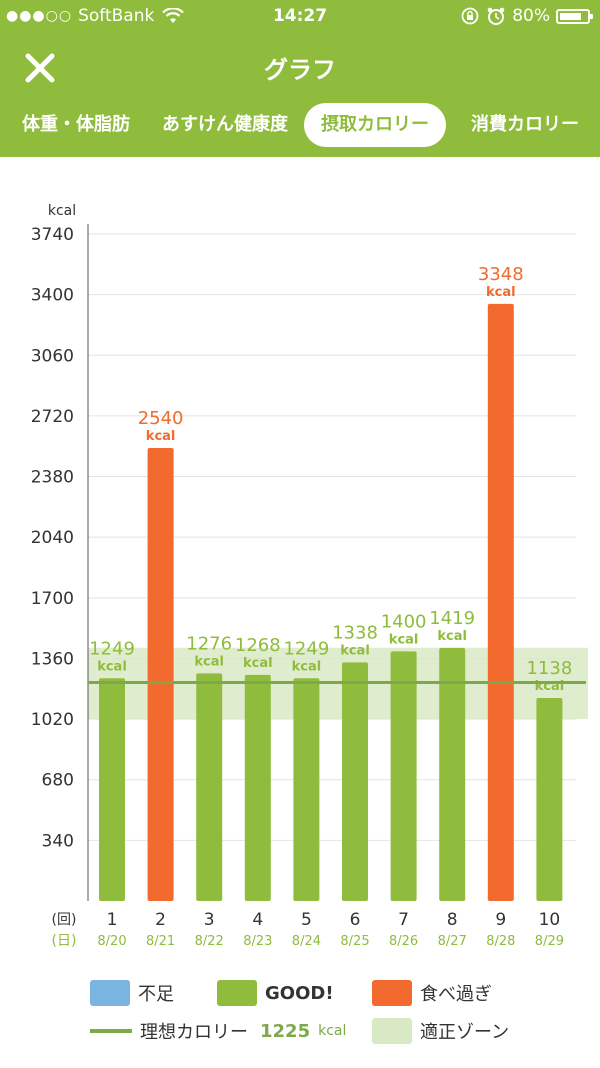  Describe the element at coordinates (550, 920) in the screenshot. I see `x-tick-label: 10` at that location.